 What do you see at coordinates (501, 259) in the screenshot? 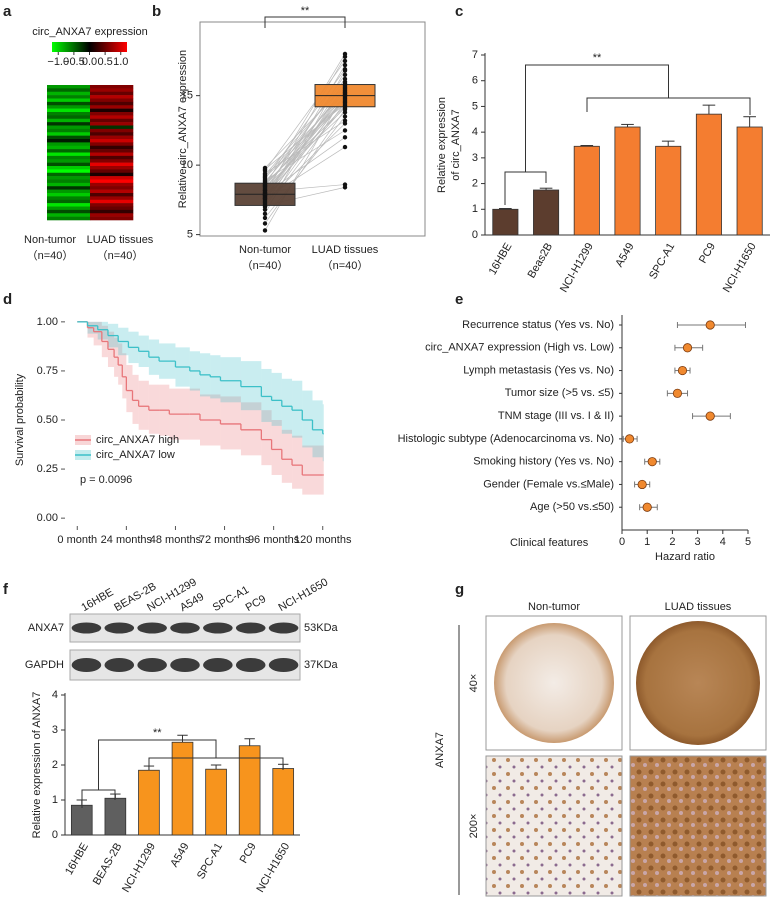
I see `x-tick-label: 16HBE` at bounding box center [501, 259].